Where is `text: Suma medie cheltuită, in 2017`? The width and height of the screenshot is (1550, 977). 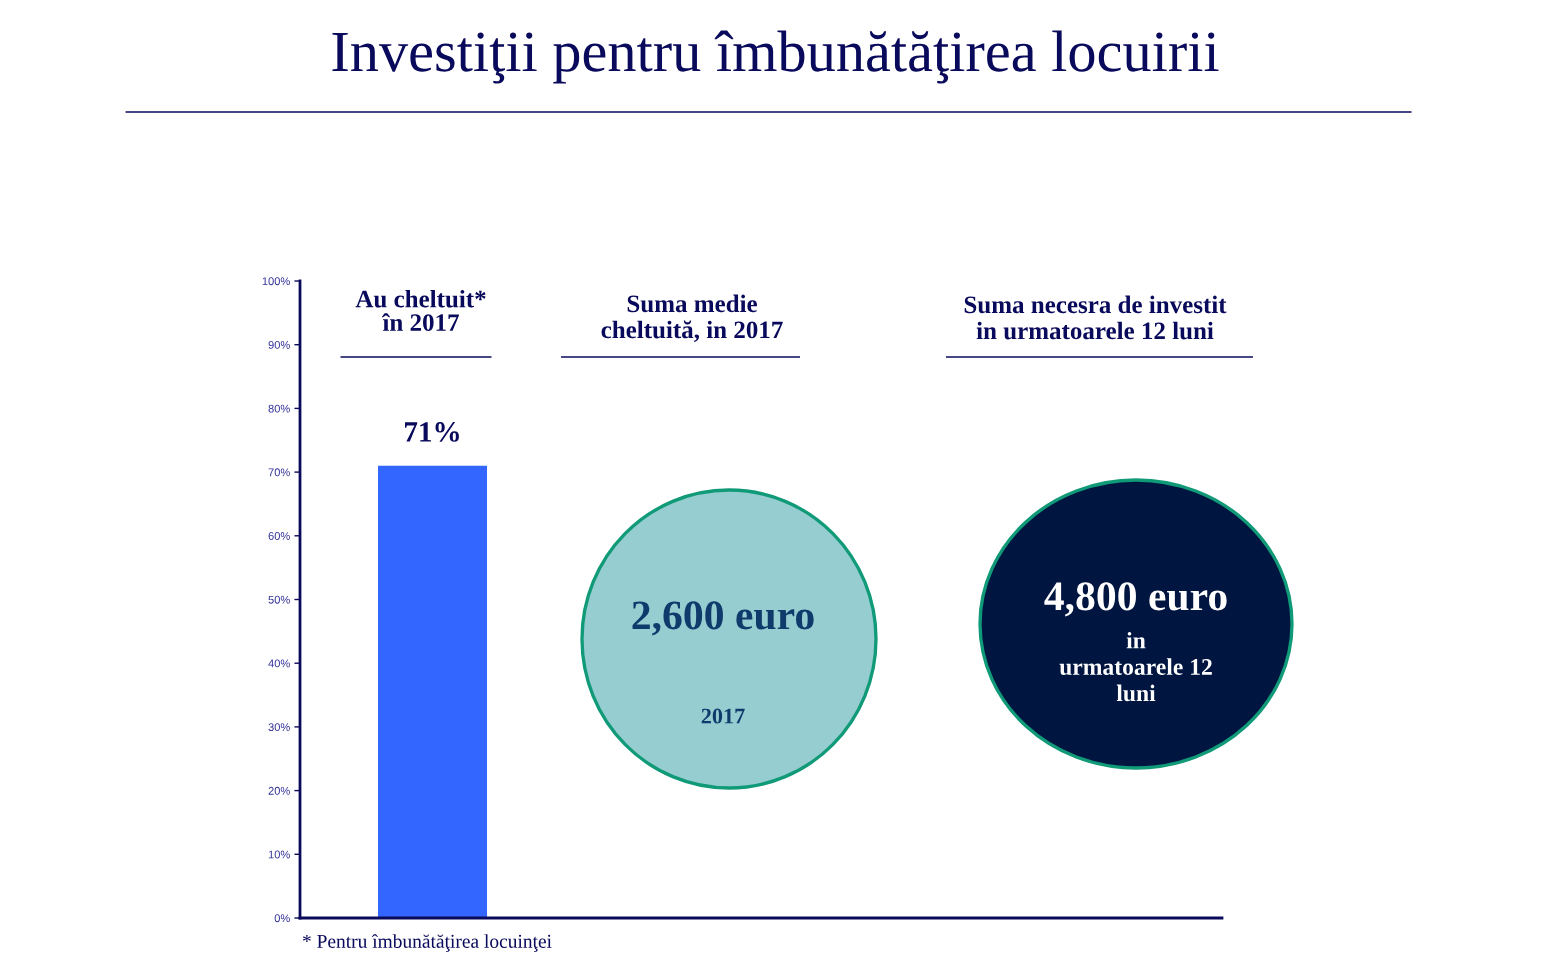 text: Suma medie cheltuită, in 2017 is located at coordinates (692, 318).